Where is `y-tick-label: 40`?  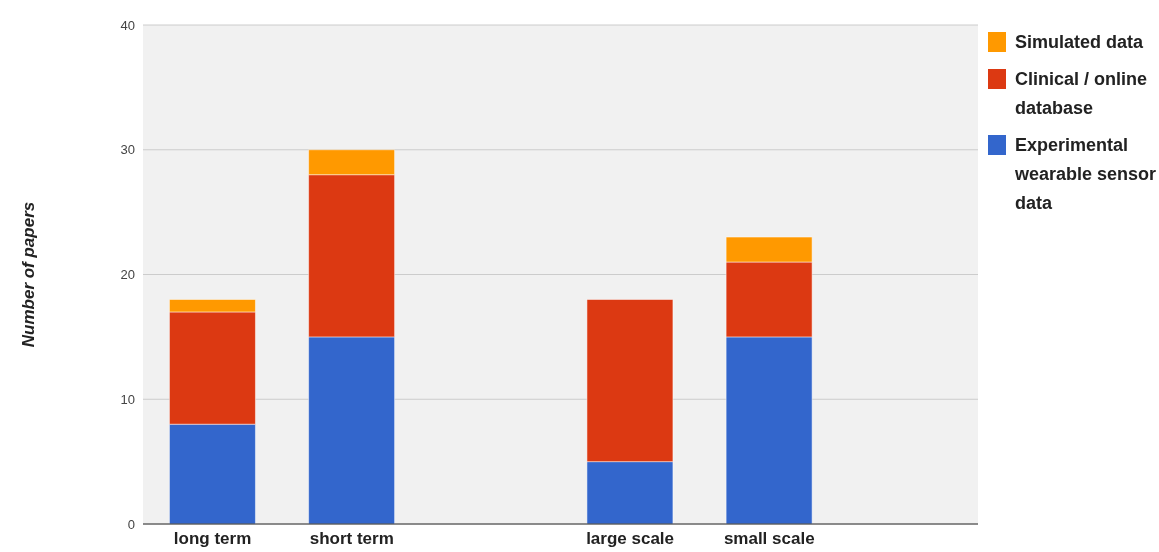
y-tick-label: 40 is located at coordinates (127, 25).